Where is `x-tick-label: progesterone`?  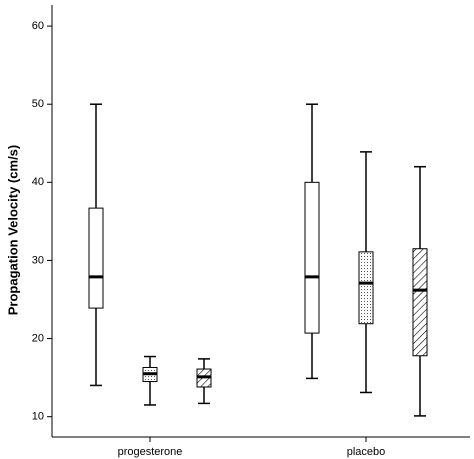
x-tick-label: progesterone is located at coordinates (150, 452).